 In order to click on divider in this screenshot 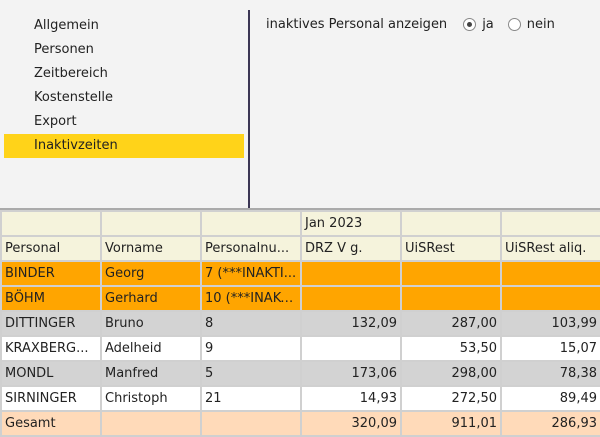, I will do `click(249, 109)`.